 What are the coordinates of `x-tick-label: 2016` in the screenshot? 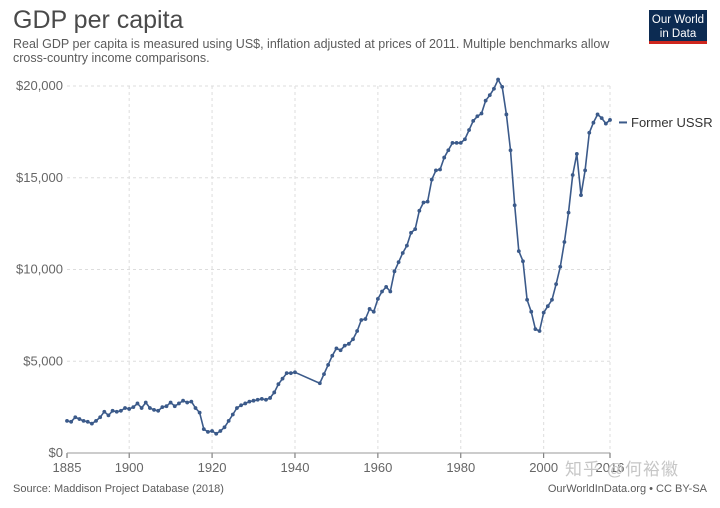 It's located at (610, 467).